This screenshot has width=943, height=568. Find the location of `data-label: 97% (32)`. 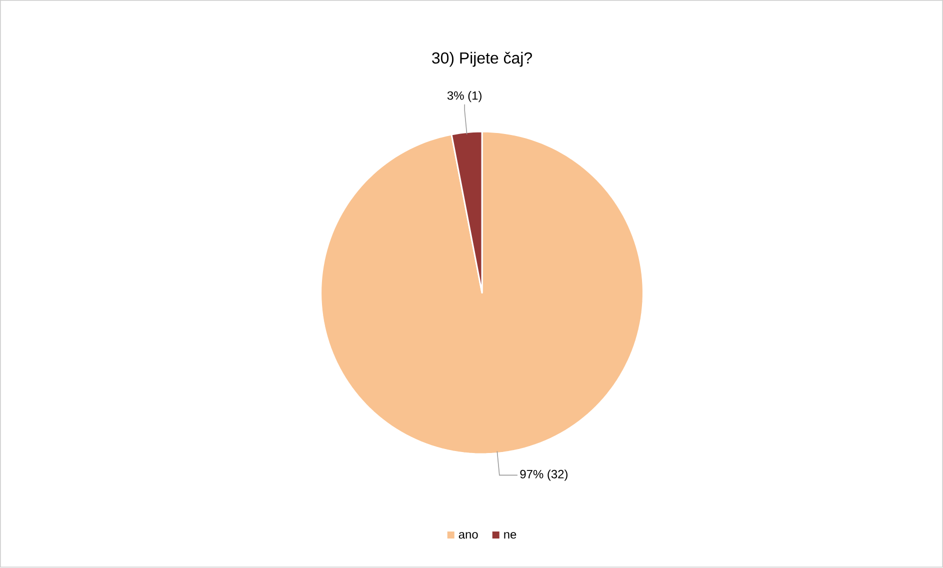

data-label: 97% (32) is located at coordinates (544, 475).